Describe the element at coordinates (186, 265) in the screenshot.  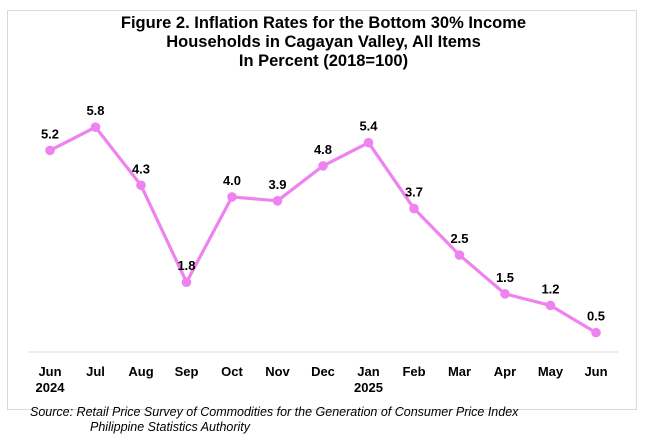
I see `data-label: 1.8` at that location.